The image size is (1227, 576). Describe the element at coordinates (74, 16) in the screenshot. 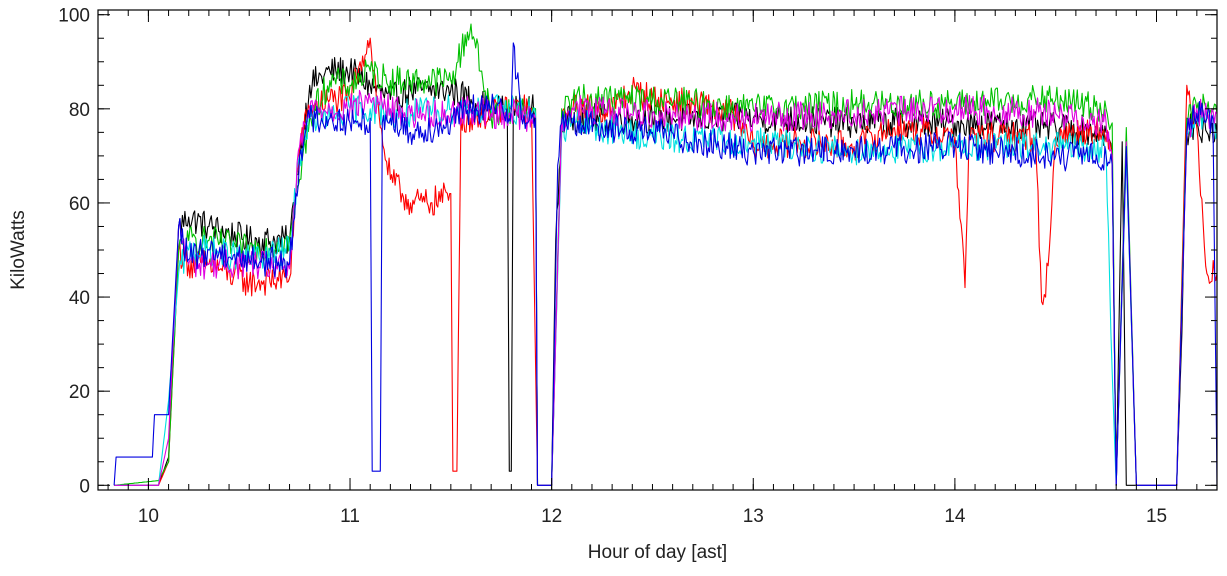

I see `y-tick-label: 100` at that location.